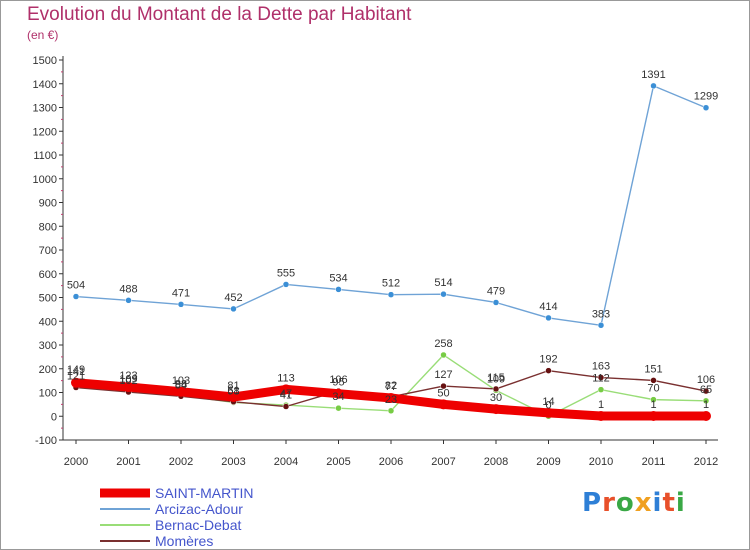 The height and width of the screenshot is (550, 750). Describe the element at coordinates (48, 299) in the screenshot. I see `y-tick-label: 500` at that location.